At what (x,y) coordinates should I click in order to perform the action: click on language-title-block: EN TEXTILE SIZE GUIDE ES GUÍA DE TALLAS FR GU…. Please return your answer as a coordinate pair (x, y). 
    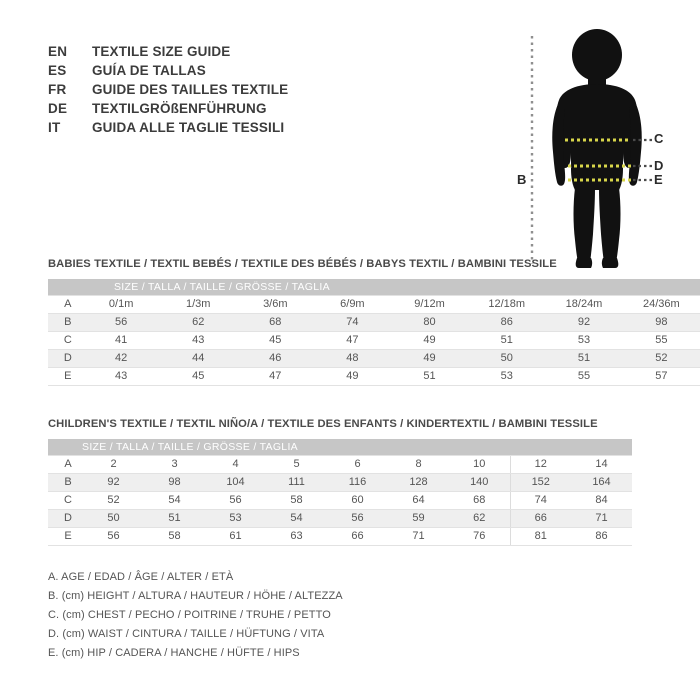
    Looking at the image, I should click on (258, 91).